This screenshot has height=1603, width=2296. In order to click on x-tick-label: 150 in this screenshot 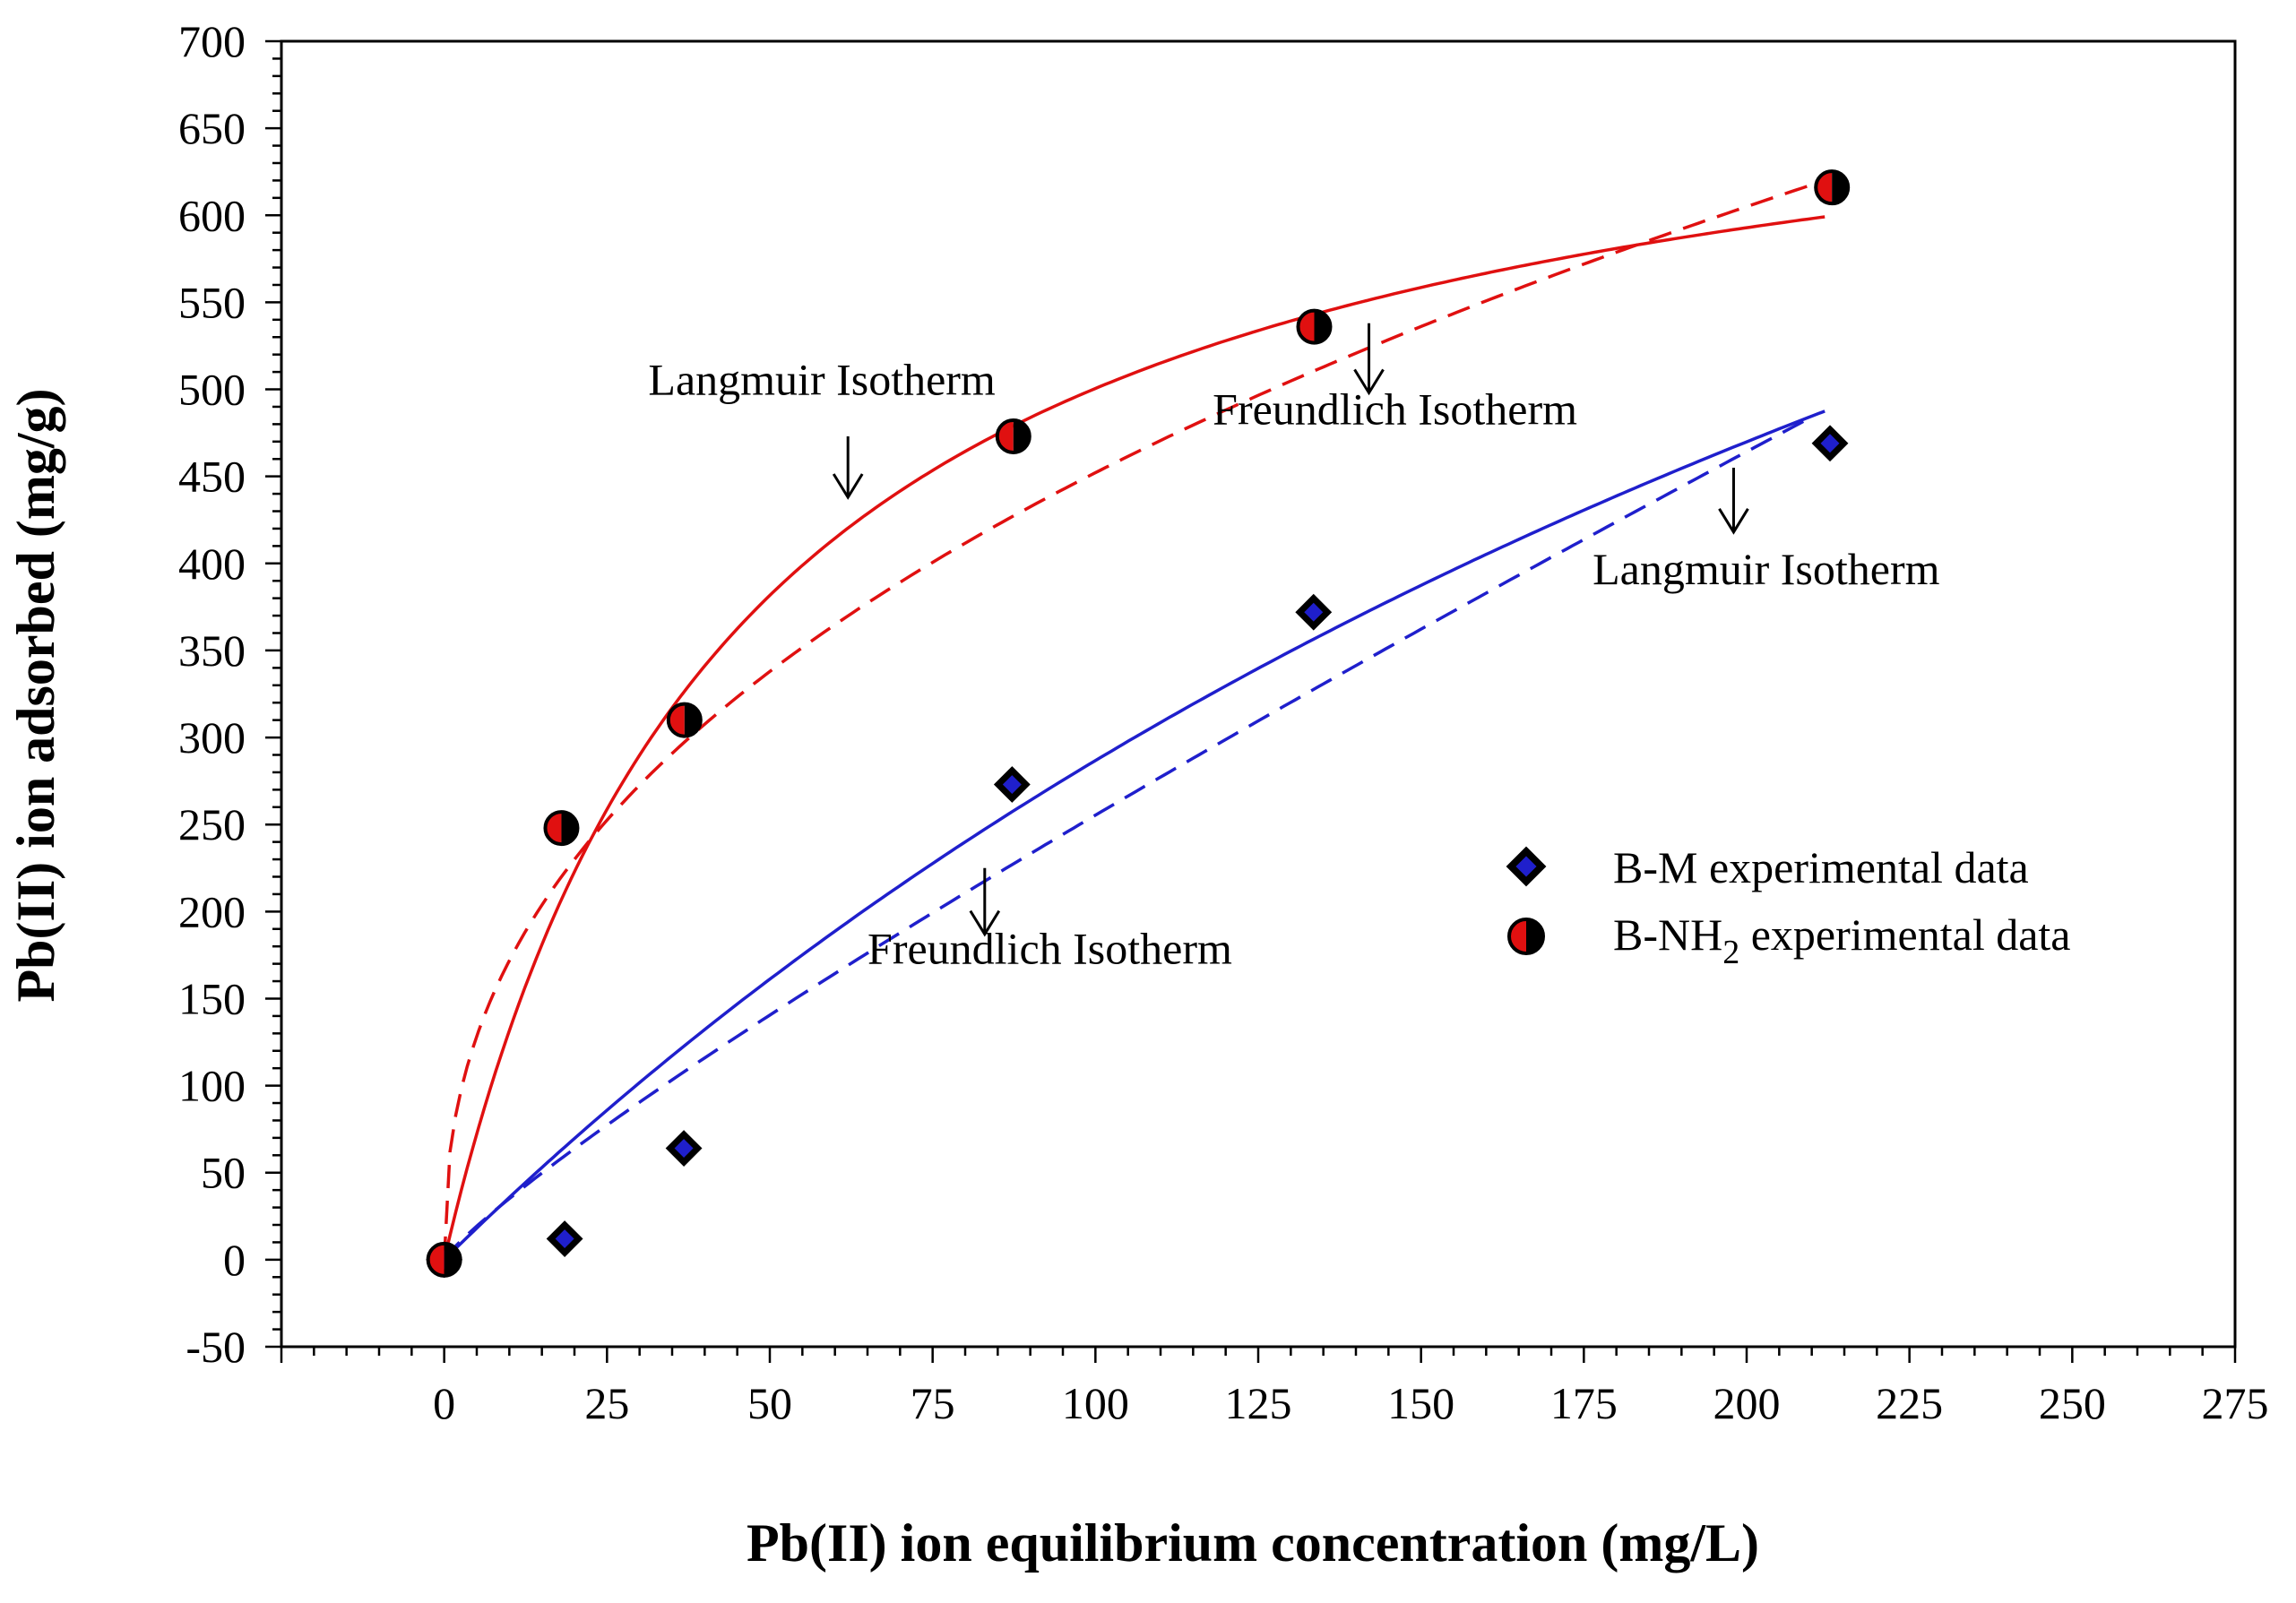, I will do `click(1420, 1403)`.